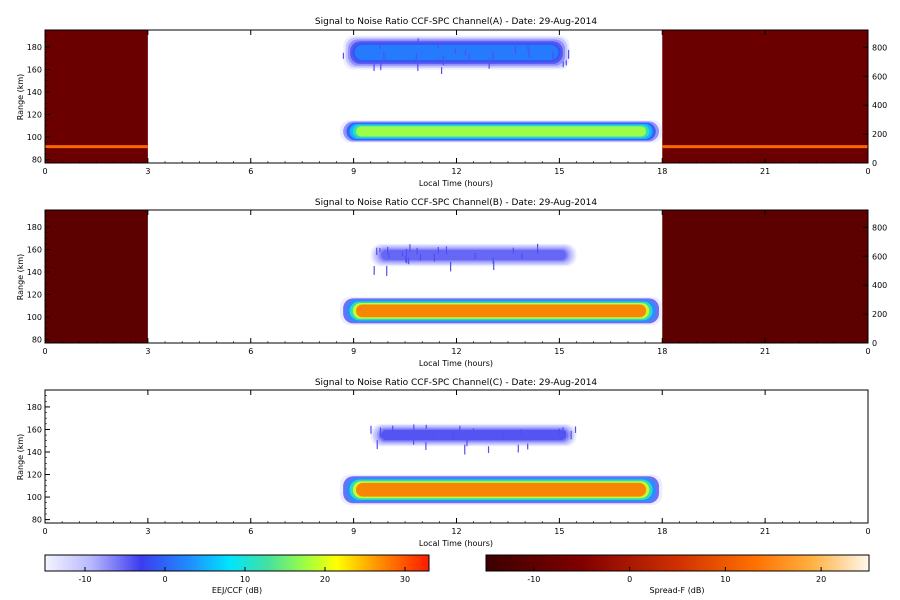 This screenshot has height=600, width=900. Describe the element at coordinates (20, 97) in the screenshot. I see `panel-a-ylabel: Range (km)` at that location.